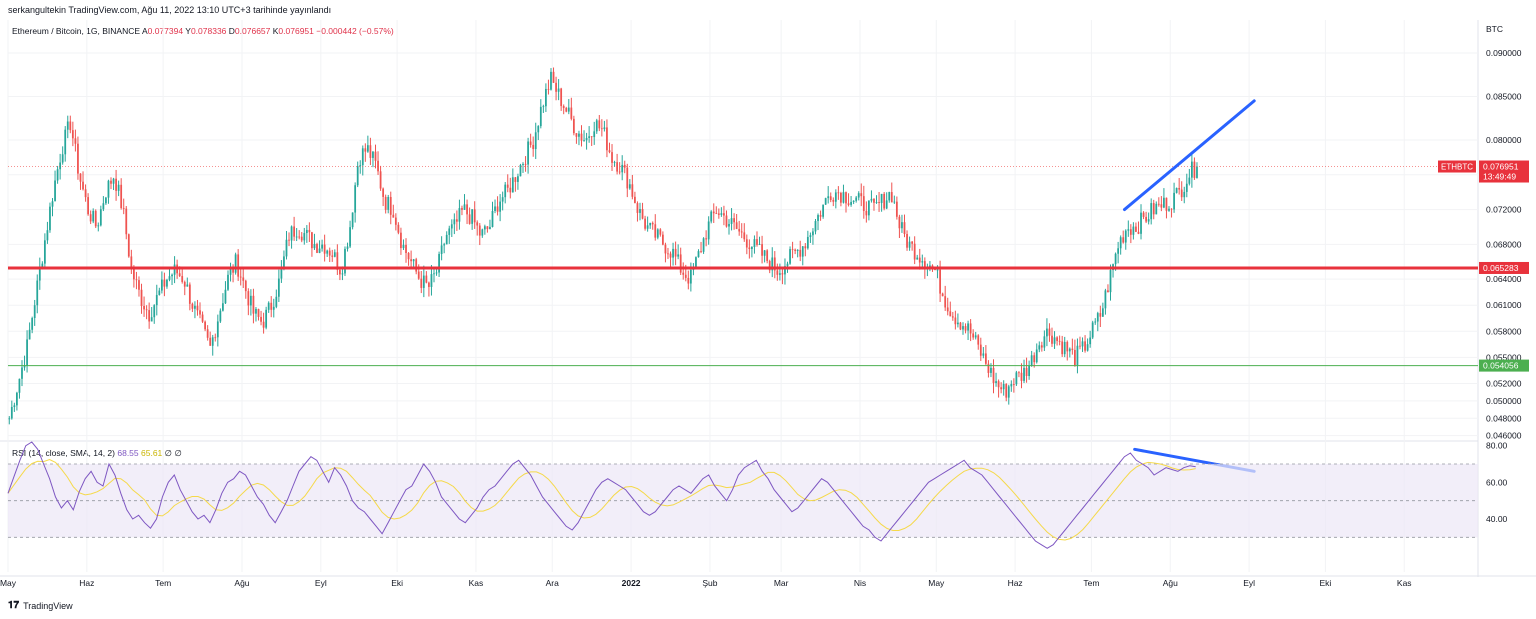 This screenshot has width=1536, height=619. I want to click on low-value: 0.076657, so click(252, 31).